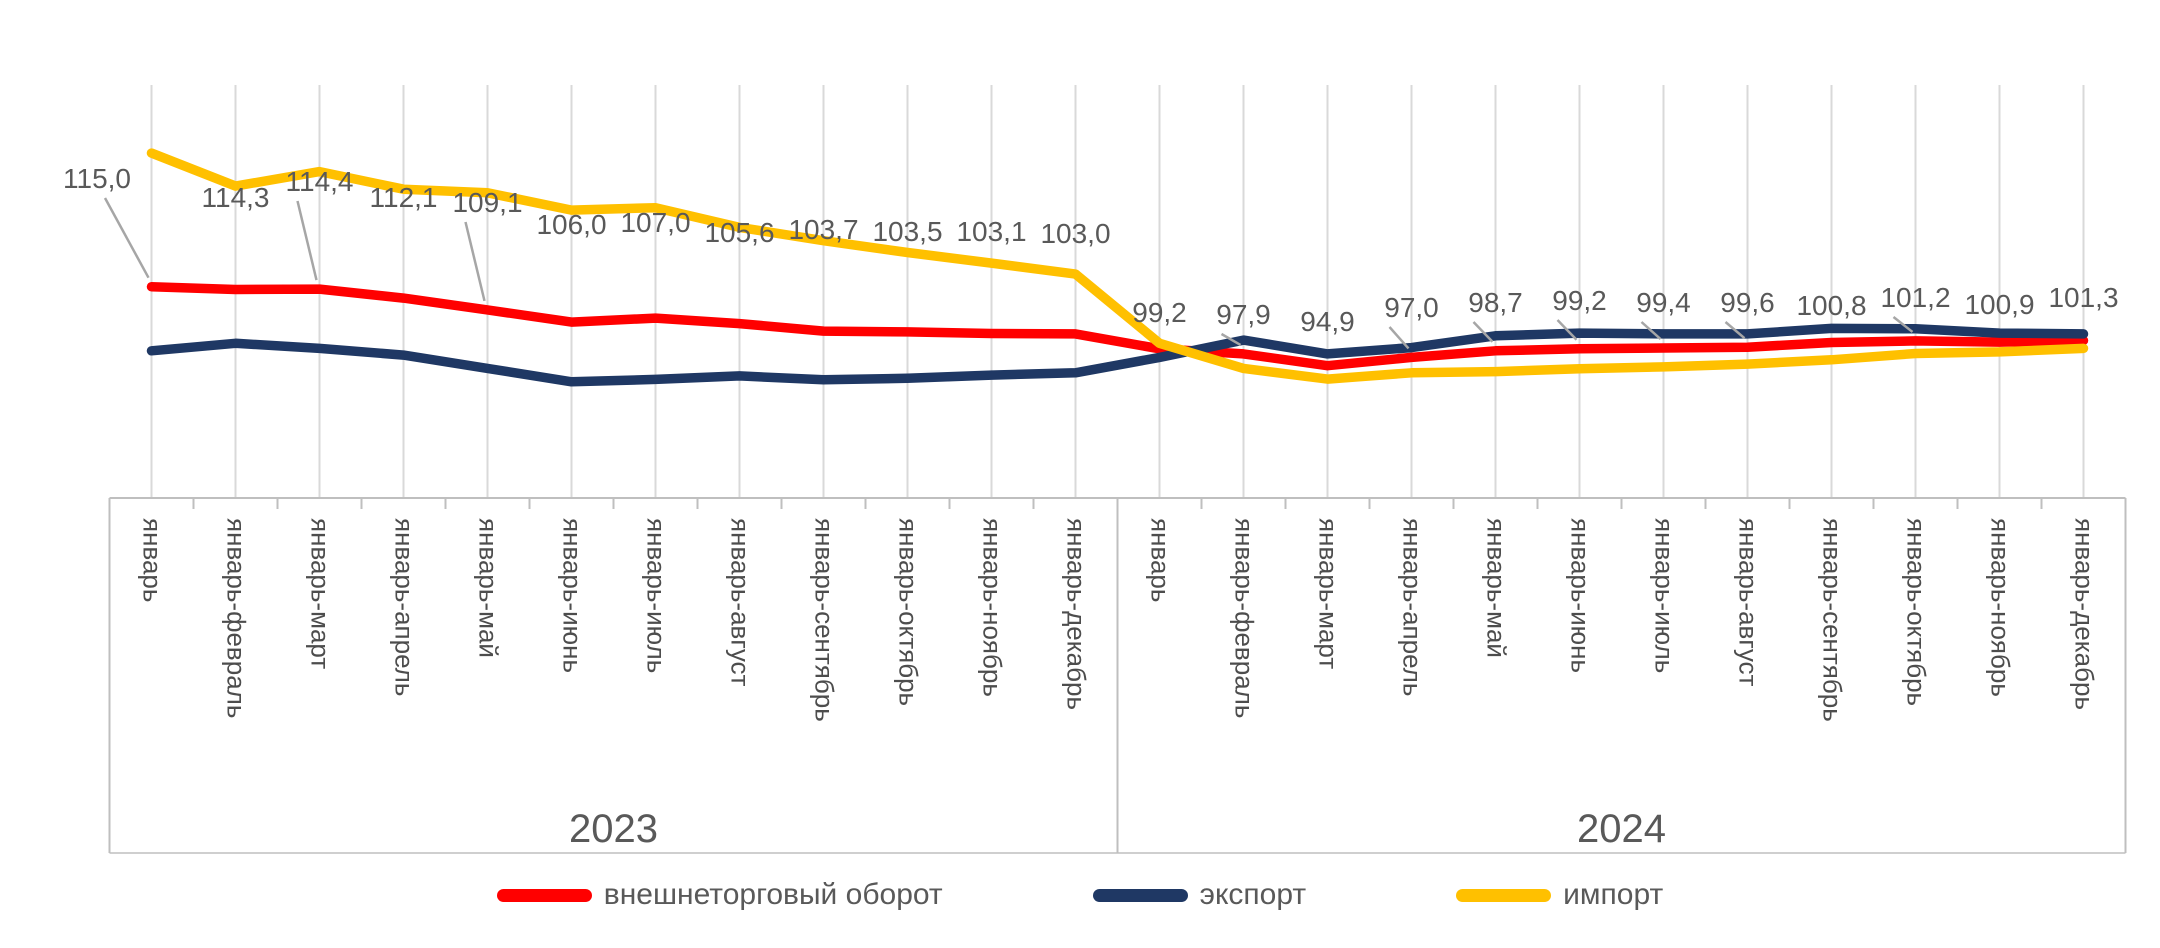 The height and width of the screenshot is (948, 2160). I want to click on data-label: 109,1, so click(487, 202).